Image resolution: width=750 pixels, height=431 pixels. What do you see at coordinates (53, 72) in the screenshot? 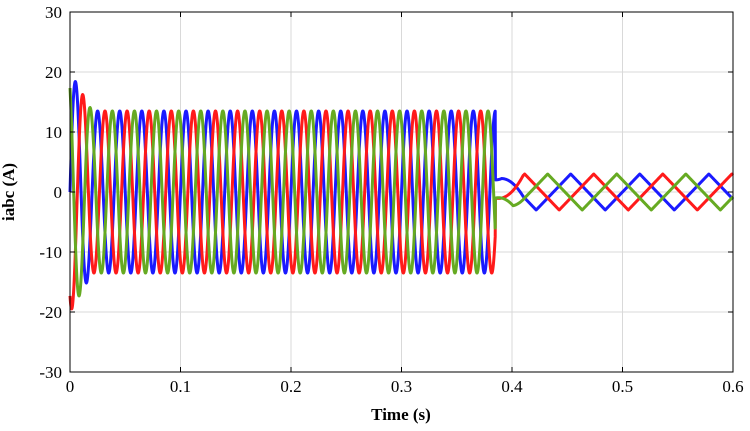
I see `y-tick-label: 20` at bounding box center [53, 72].